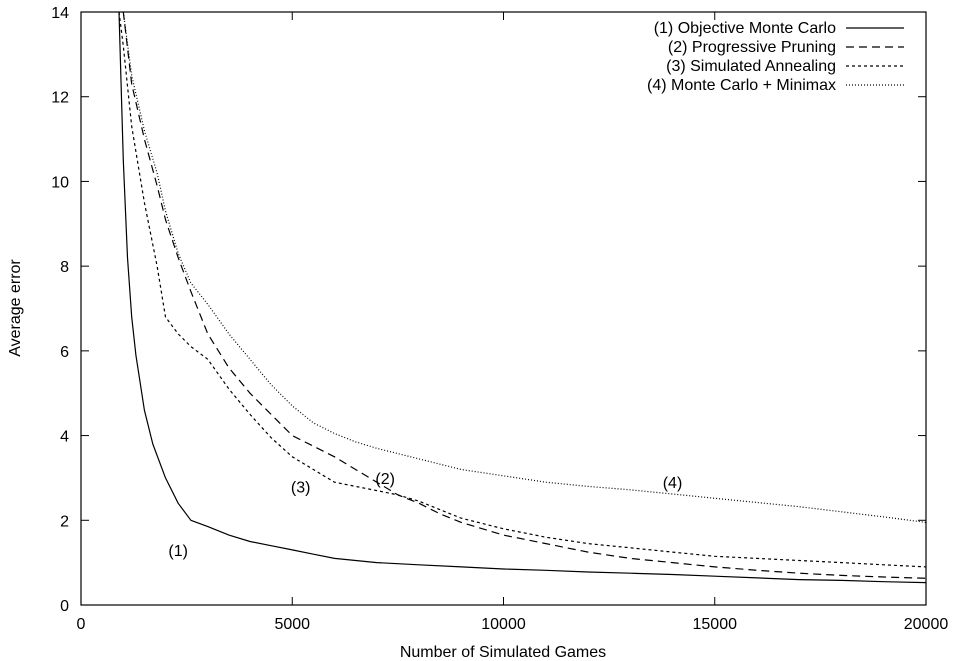  Describe the element at coordinates (741, 85) in the screenshot. I see `legend-label-4: (4) Monte Carlo + Minimax` at that location.